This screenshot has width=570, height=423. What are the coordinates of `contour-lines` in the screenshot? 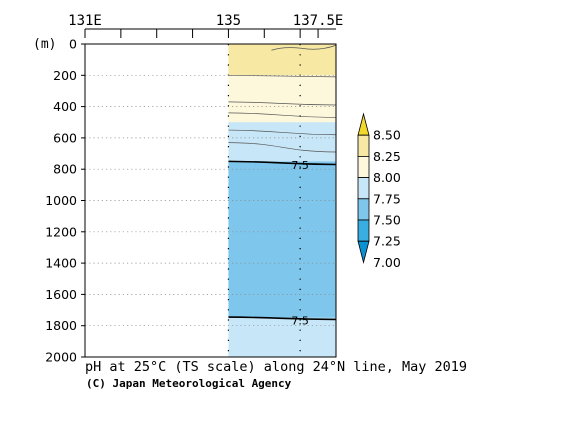 It's located at (282, 182).